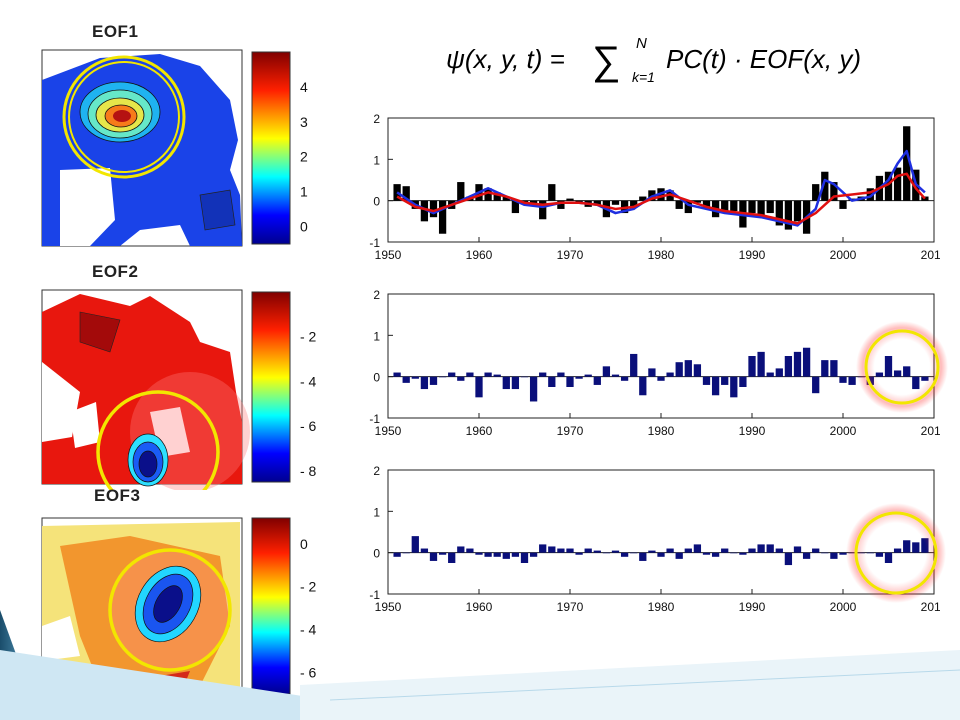 The width and height of the screenshot is (960, 720). Describe the element at coordinates (304, 227) in the screenshot. I see `colorbar-tick-label: 0` at that location.